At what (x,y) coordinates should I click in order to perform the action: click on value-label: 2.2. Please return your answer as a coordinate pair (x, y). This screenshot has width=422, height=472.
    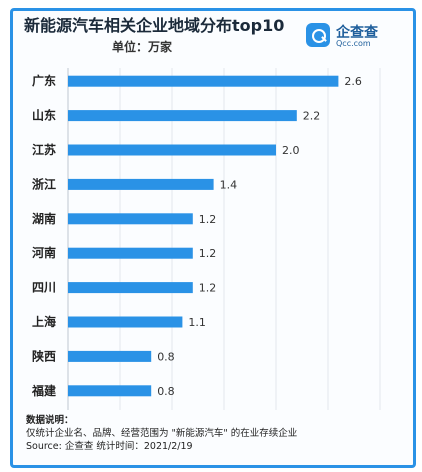
    Looking at the image, I should click on (312, 116).